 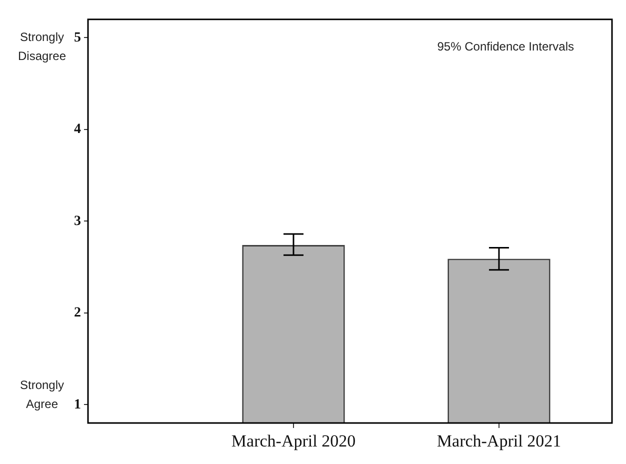 What do you see at coordinates (42, 394) in the screenshot?
I see `text: Strongly Agree` at bounding box center [42, 394].